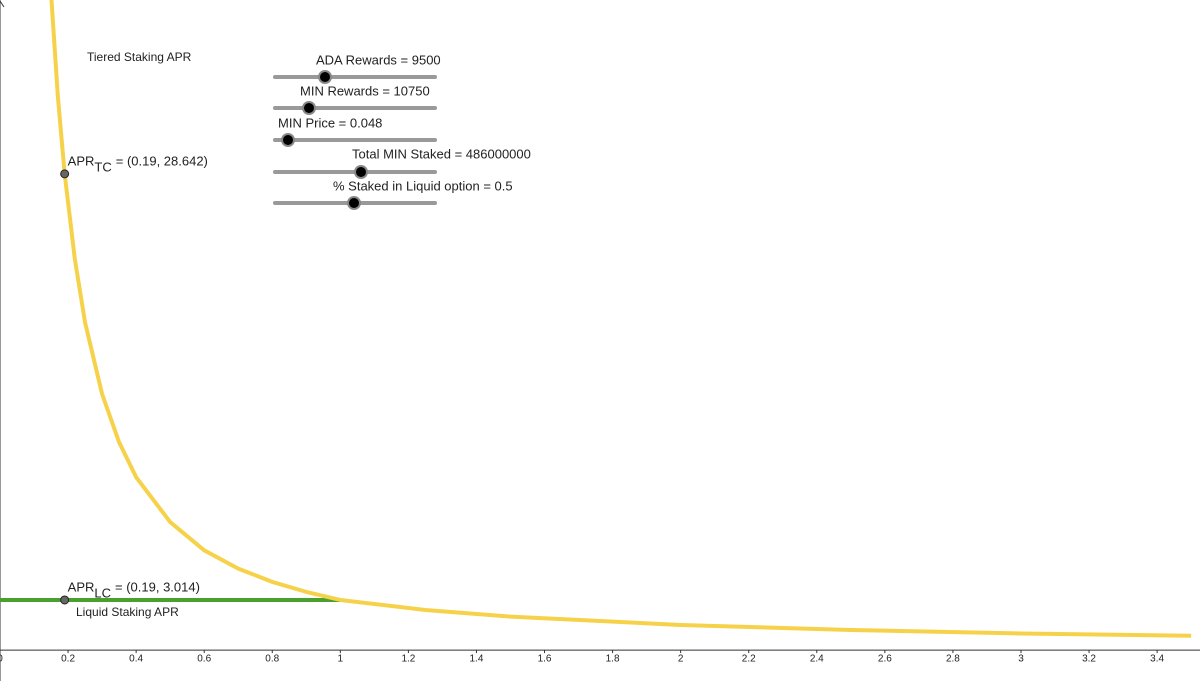 This screenshot has width=1200, height=681. What do you see at coordinates (139, 57) in the screenshot?
I see `curve-label: Tiered Staking APR` at bounding box center [139, 57].